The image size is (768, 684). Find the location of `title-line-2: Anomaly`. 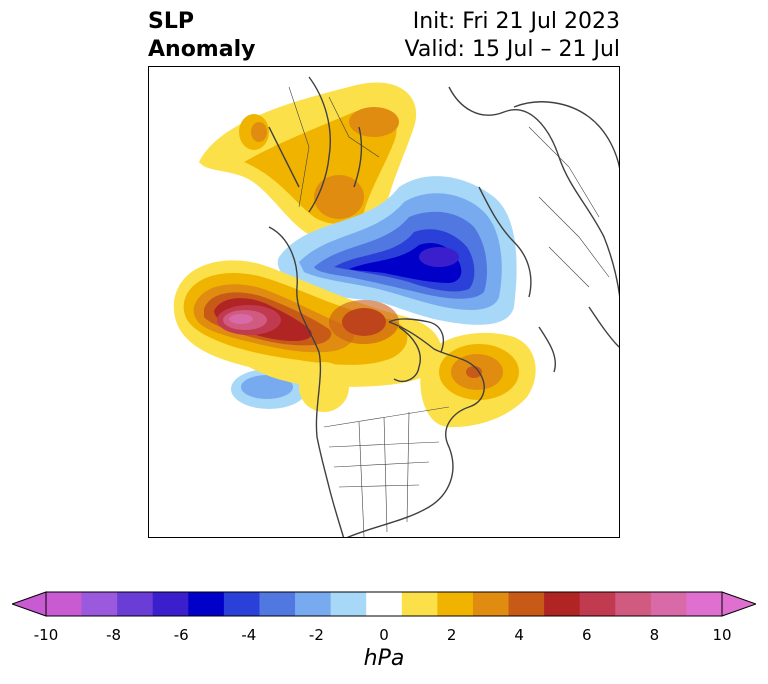

title-line-2: Anomaly is located at coordinates (202, 49).